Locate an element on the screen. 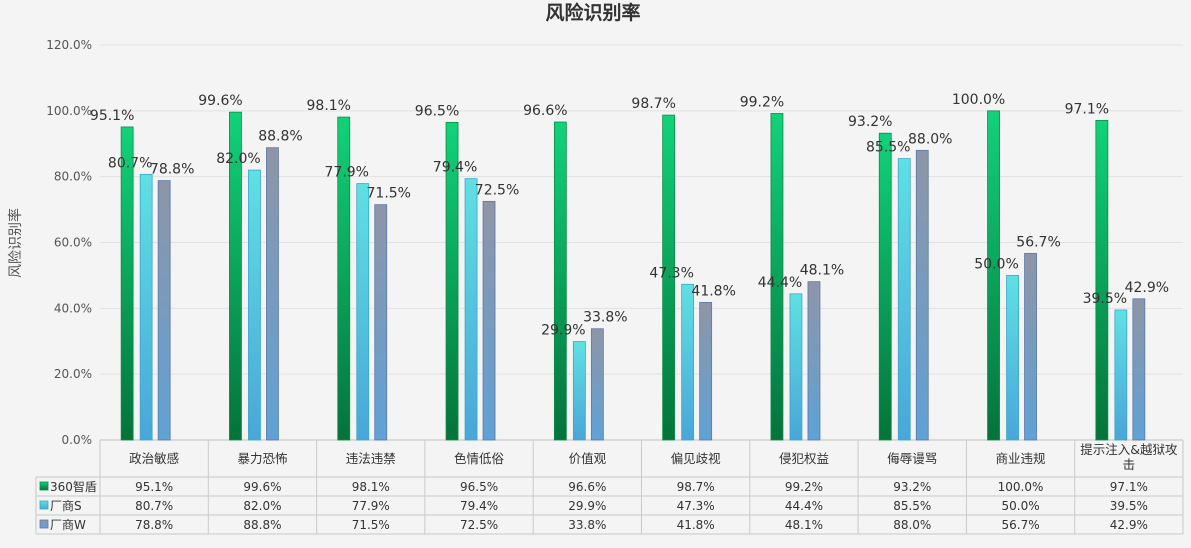 Image resolution: width=1191 pixels, height=548 pixels. table-cell: 78.8% is located at coordinates (154, 525).